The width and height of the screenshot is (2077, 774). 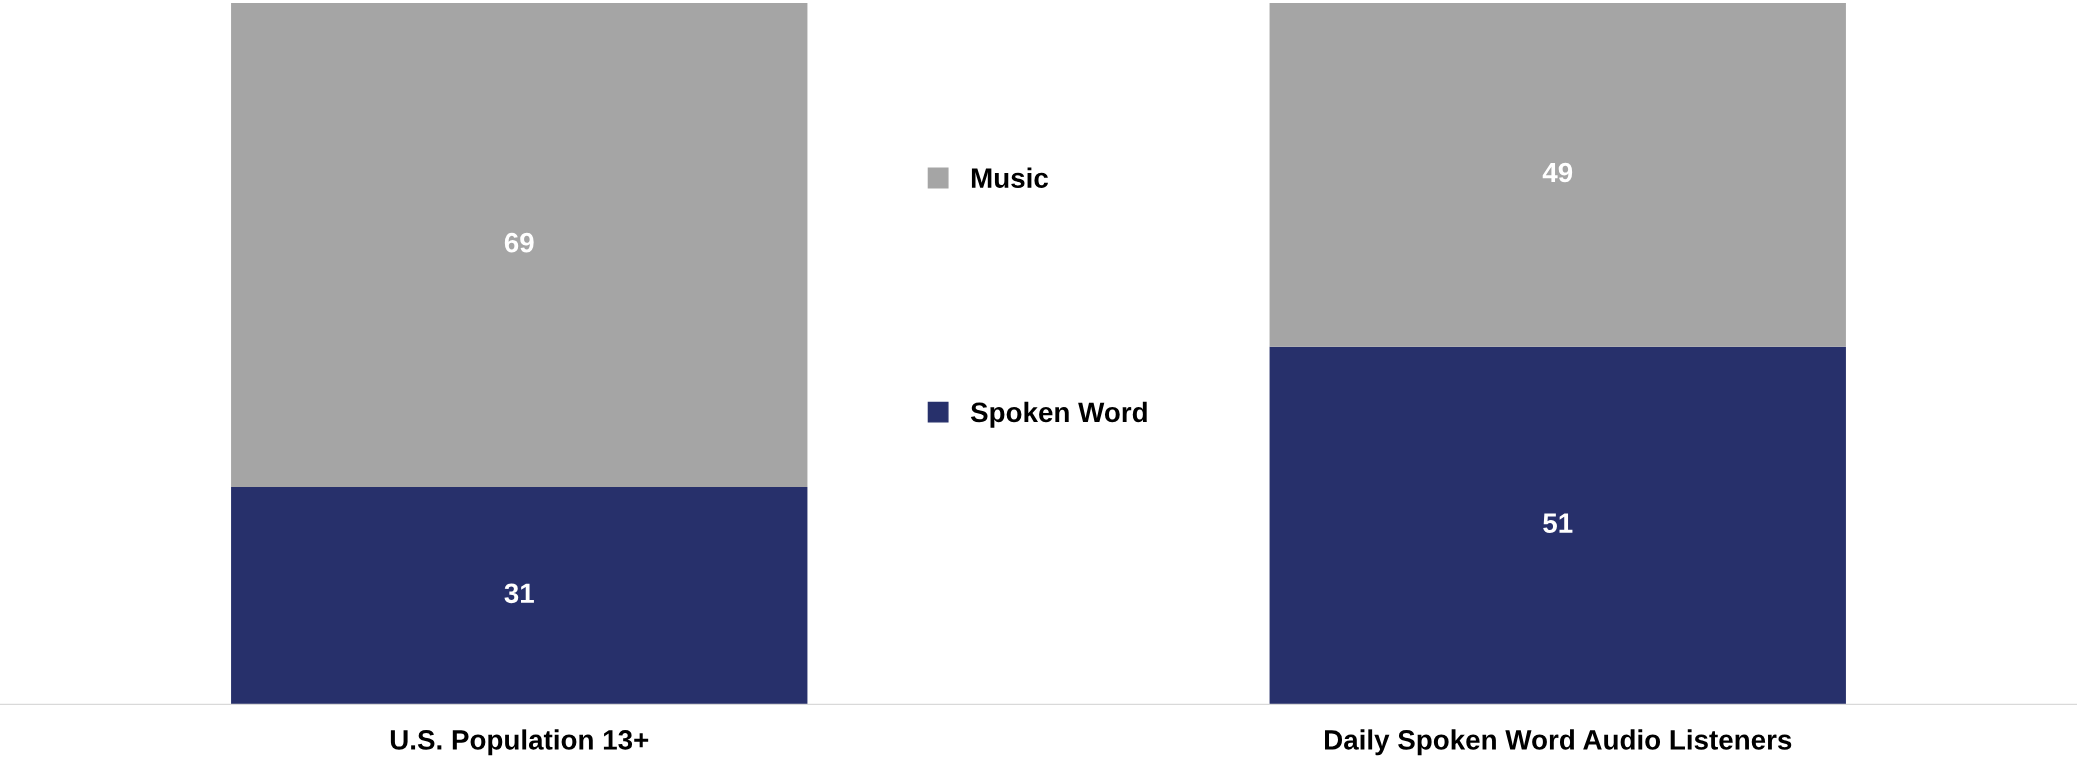 I want to click on legend-label: Music, so click(x=1009, y=177).